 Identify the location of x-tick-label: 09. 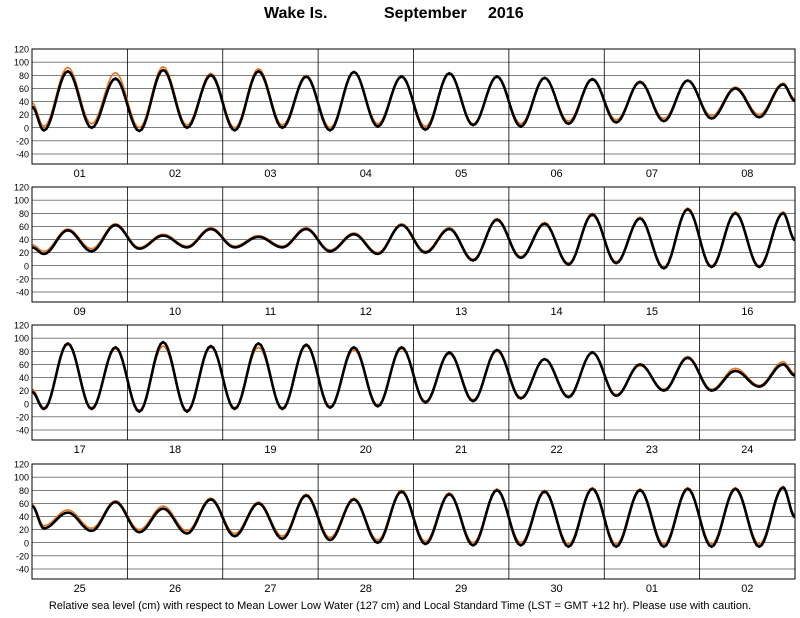
(80, 312).